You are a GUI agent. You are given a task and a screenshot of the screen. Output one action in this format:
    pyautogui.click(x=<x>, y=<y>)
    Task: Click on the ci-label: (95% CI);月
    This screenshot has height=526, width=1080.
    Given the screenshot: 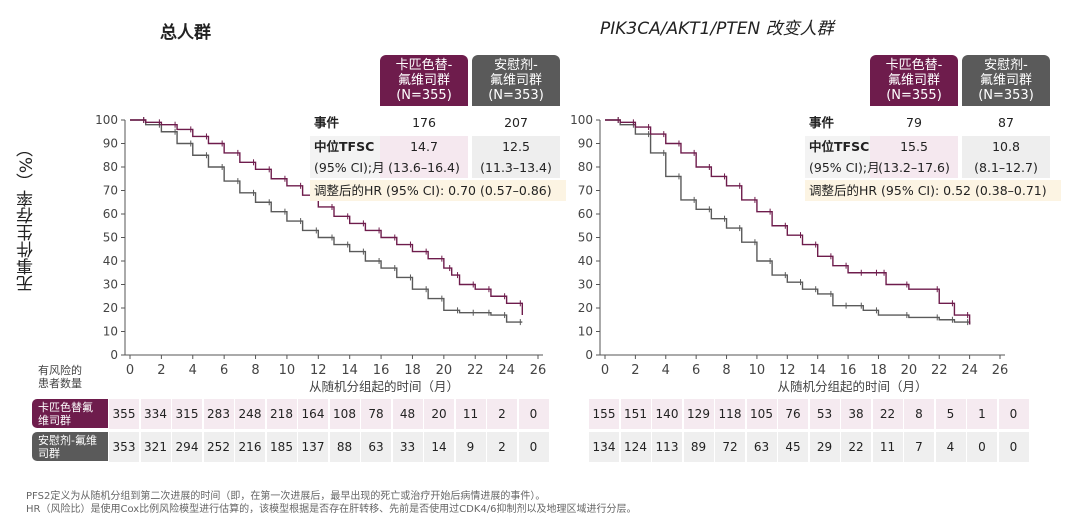 What is the action you would take?
    pyautogui.click(x=844, y=167)
    